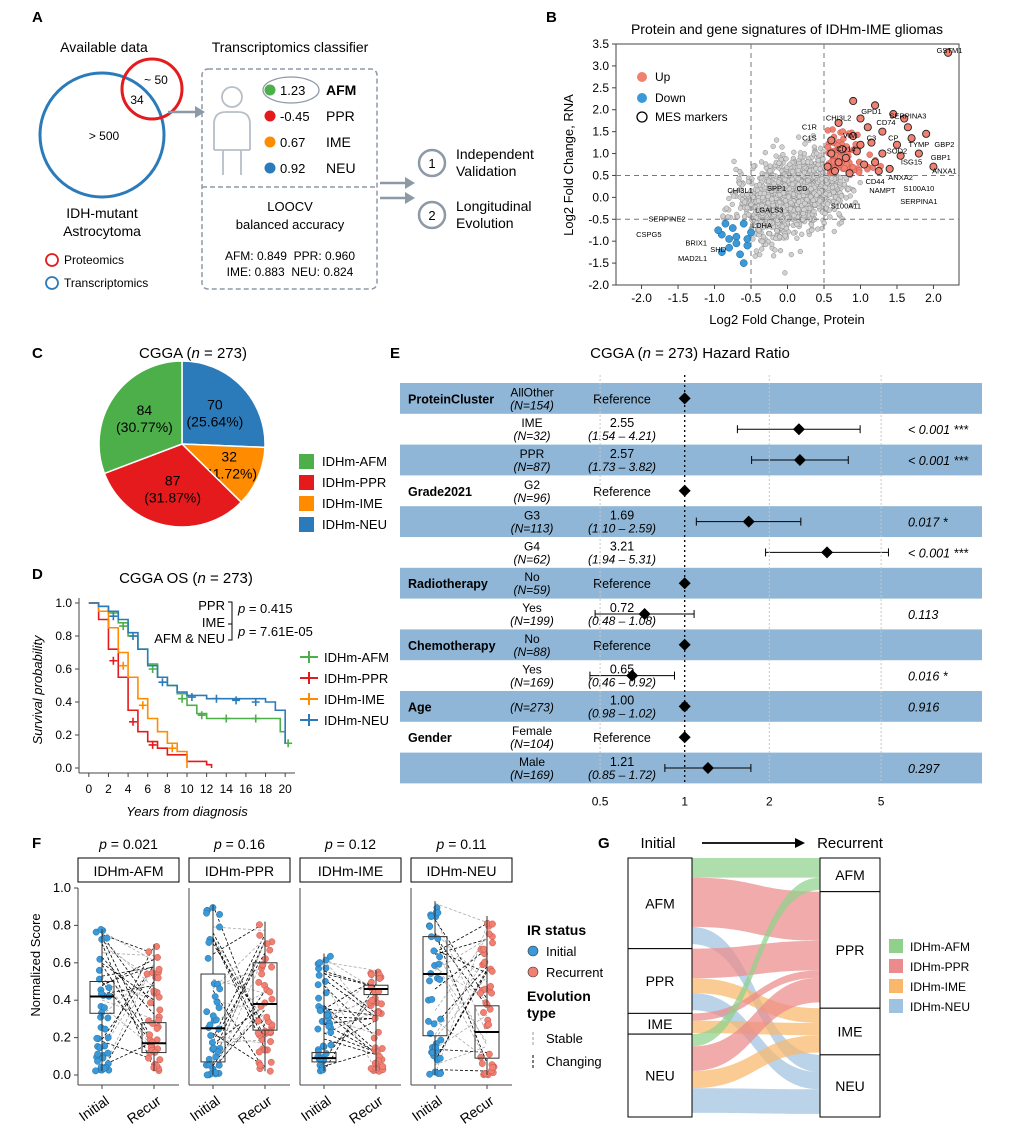 The image size is (1035, 1138). Describe the element at coordinates (622, 775) in the screenshot. I see `forest-ci: (0.85 – 1.72)` at that location.